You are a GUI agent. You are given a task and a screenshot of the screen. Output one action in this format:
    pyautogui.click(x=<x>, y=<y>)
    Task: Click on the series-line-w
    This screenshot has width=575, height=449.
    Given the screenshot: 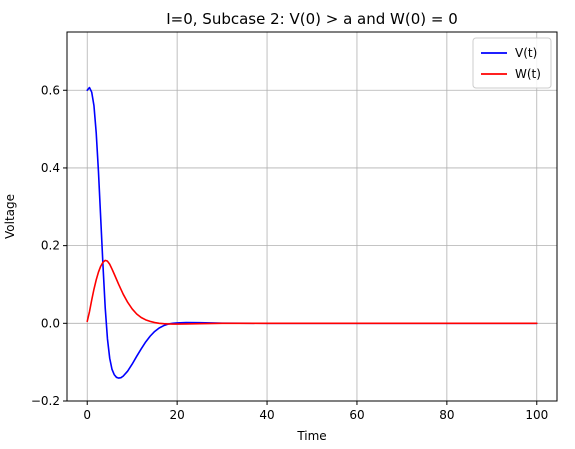 What is the action you would take?
    pyautogui.click(x=312, y=292)
    